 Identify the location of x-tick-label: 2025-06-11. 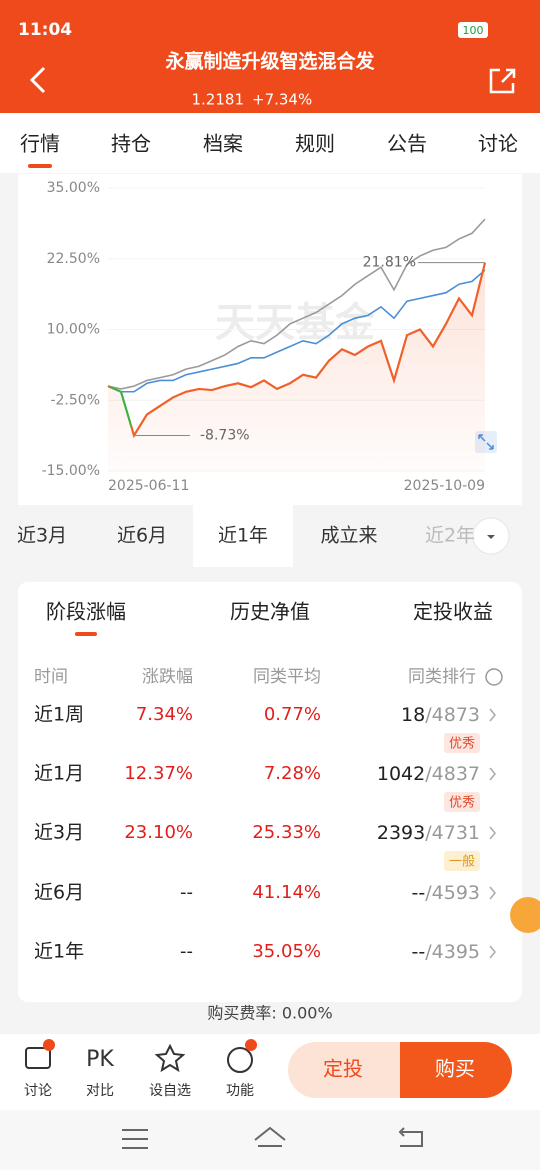
(148, 486).